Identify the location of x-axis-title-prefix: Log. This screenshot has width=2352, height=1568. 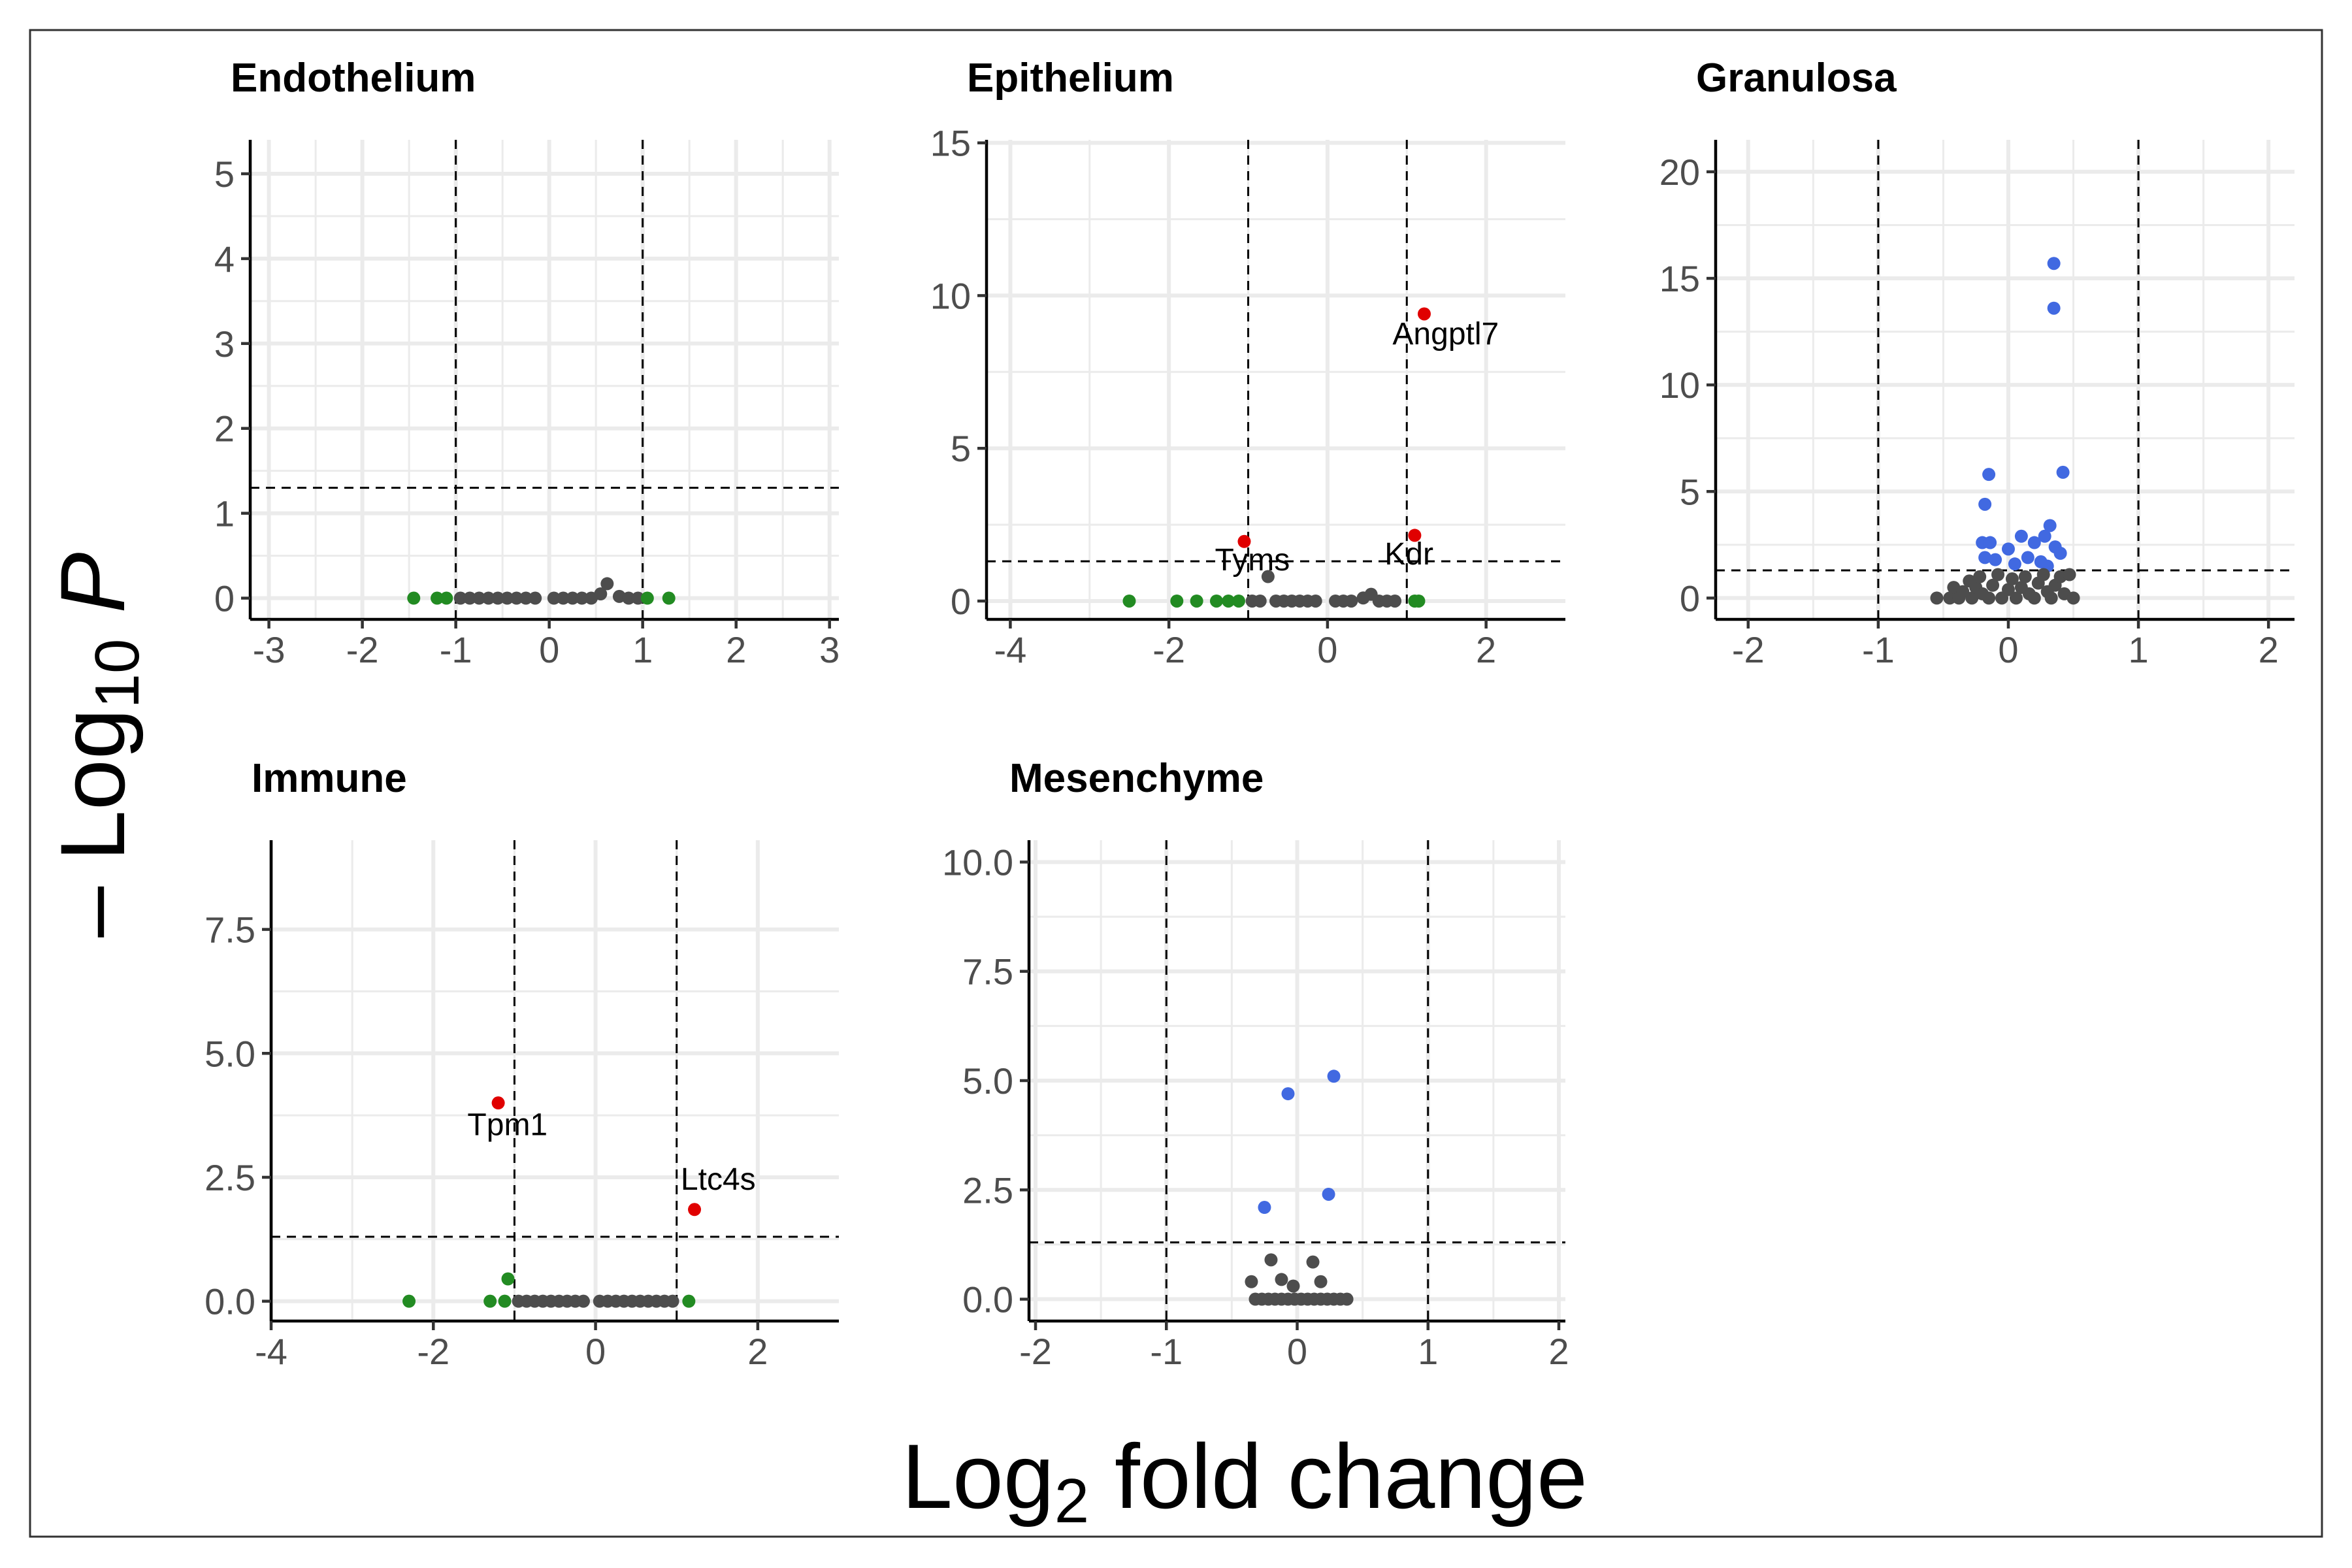
(978, 1476).